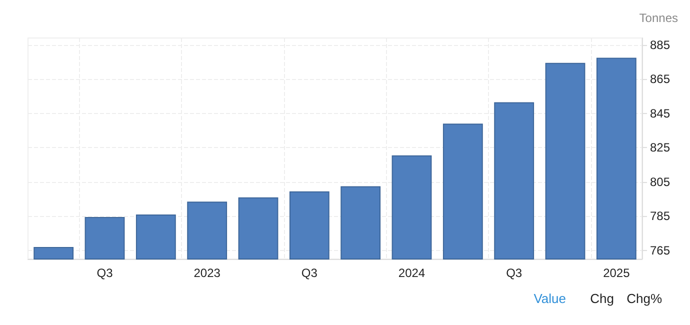 The image size is (690, 325). Describe the element at coordinates (602, 298) in the screenshot. I see `text: Chg` at that location.